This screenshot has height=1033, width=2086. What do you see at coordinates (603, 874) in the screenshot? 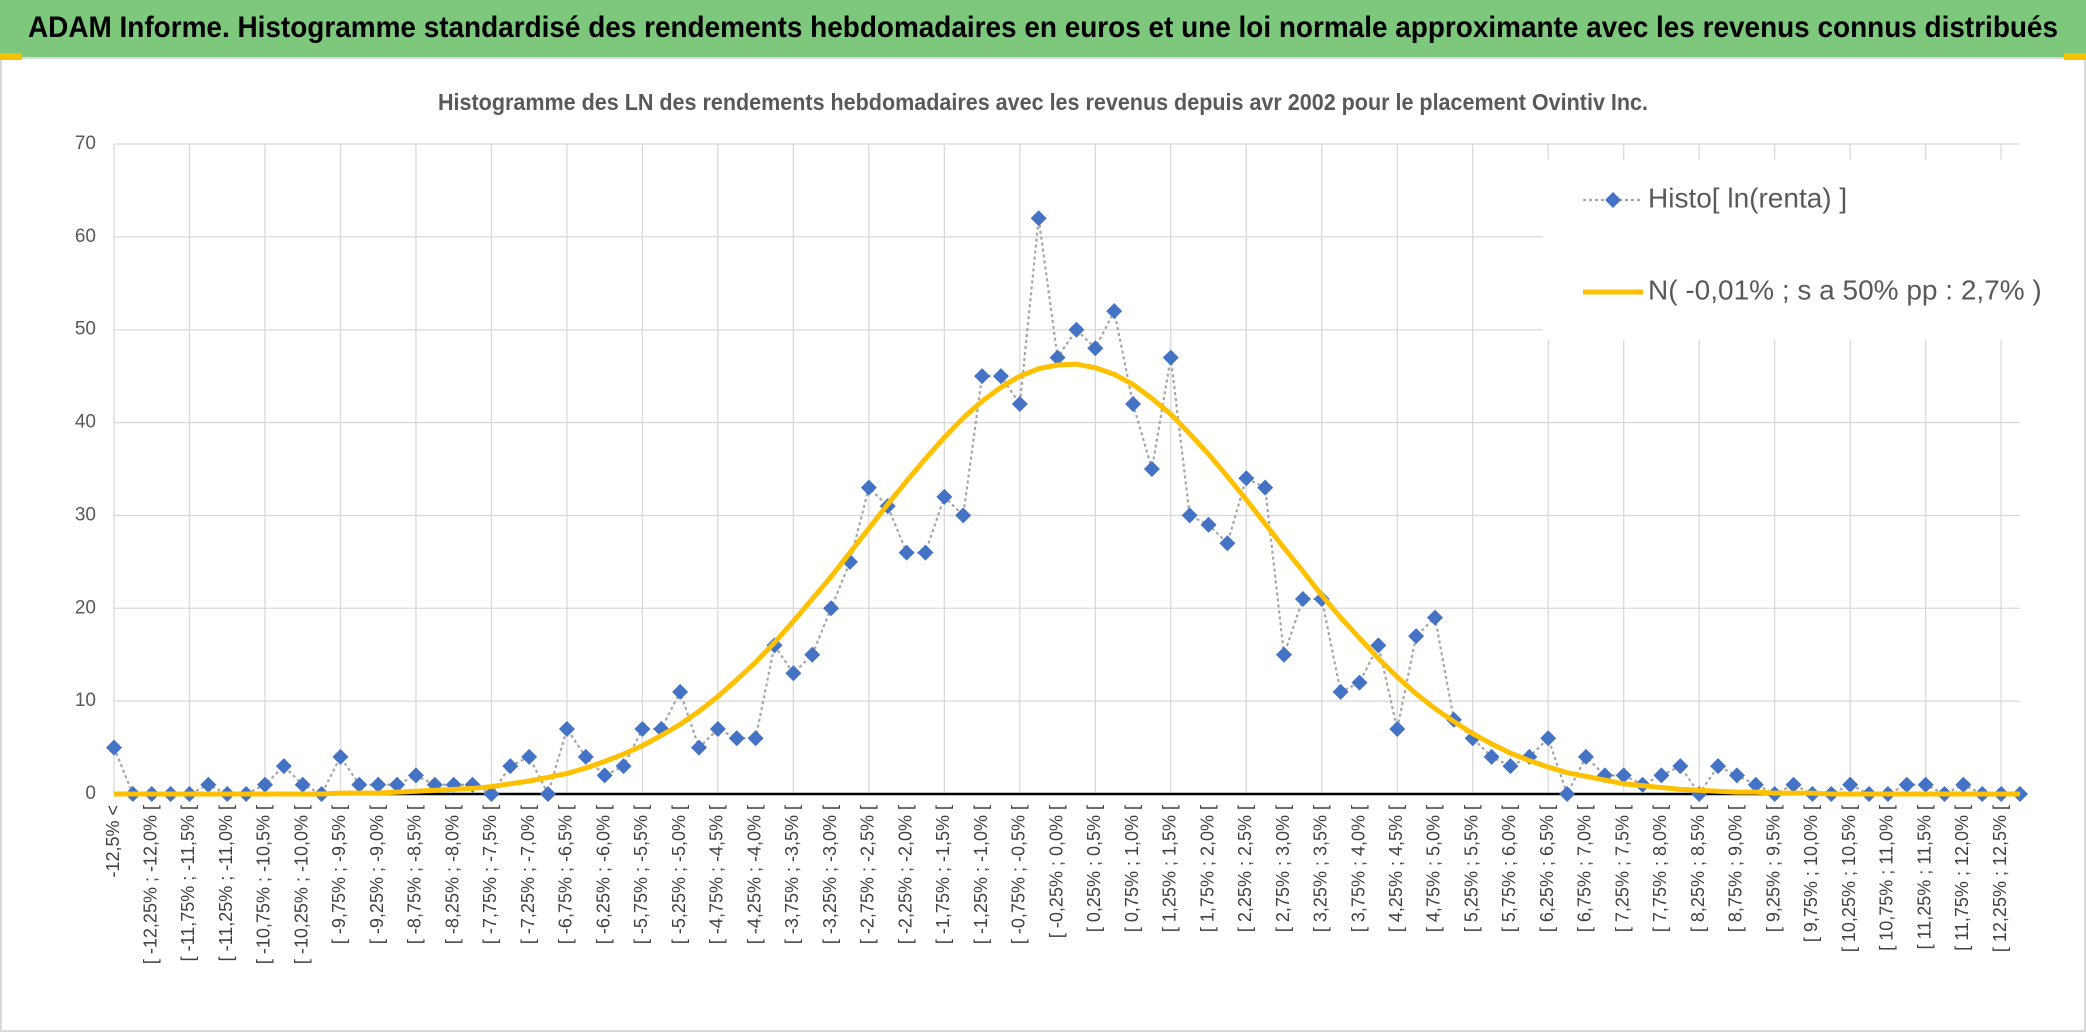
I see `x-tick-label: [ -6,25% ; -6,0% [` at bounding box center [603, 874].